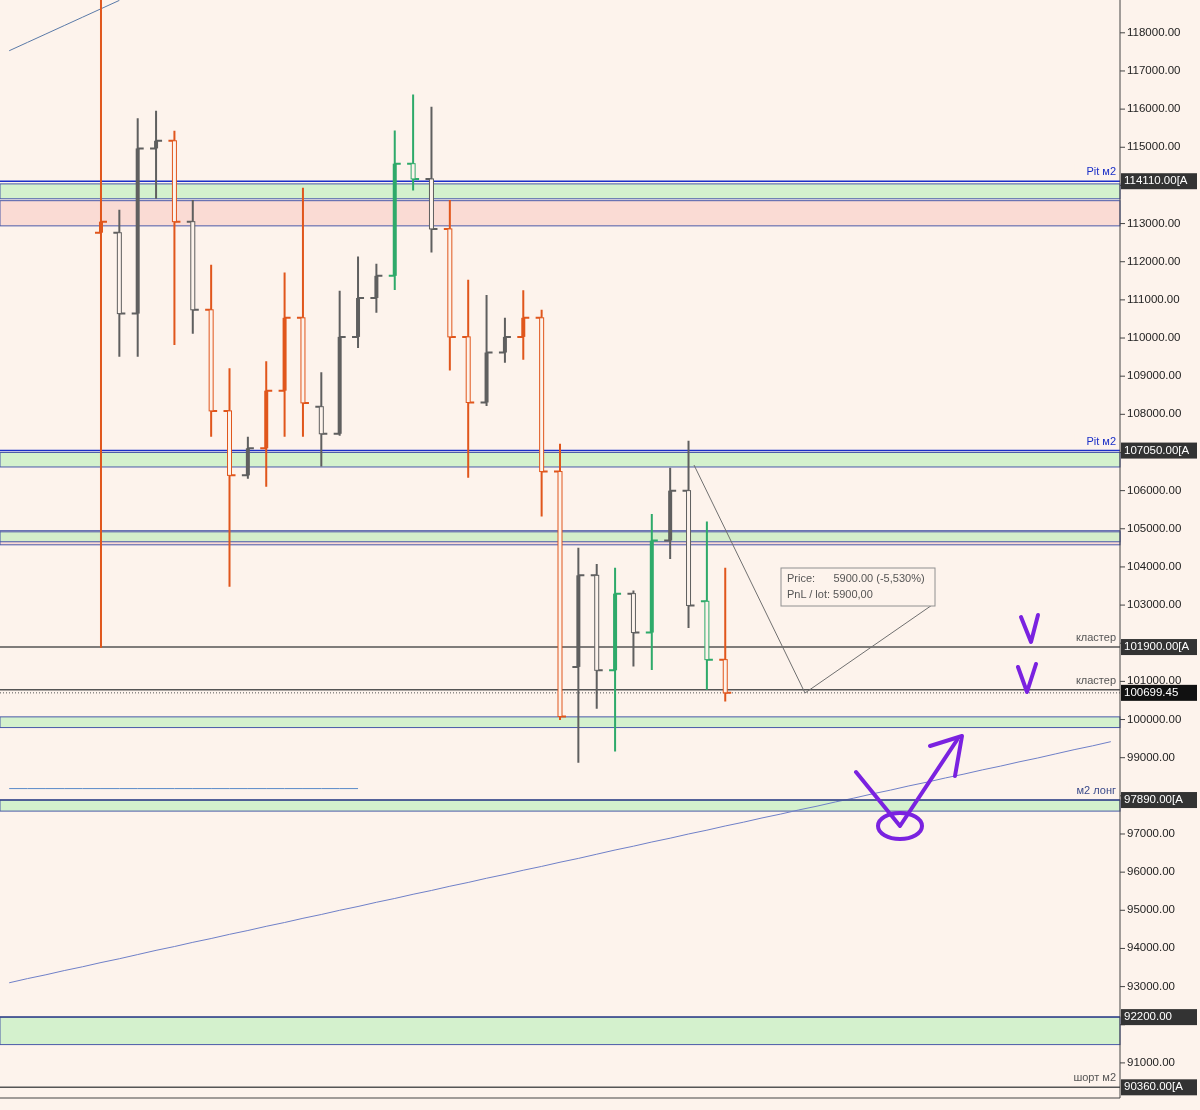  Describe the element at coordinates (1151, 833) in the screenshot. I see `y-tick-label: 97000.00` at that location.